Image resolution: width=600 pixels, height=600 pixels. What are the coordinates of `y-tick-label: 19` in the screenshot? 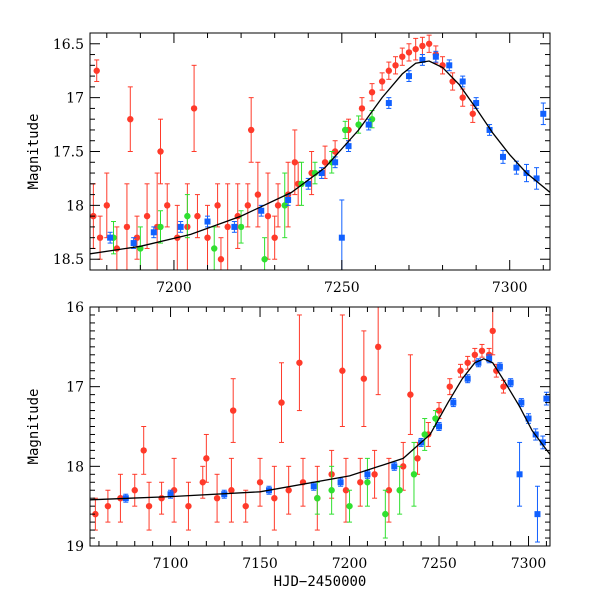 It's located at (75, 547).